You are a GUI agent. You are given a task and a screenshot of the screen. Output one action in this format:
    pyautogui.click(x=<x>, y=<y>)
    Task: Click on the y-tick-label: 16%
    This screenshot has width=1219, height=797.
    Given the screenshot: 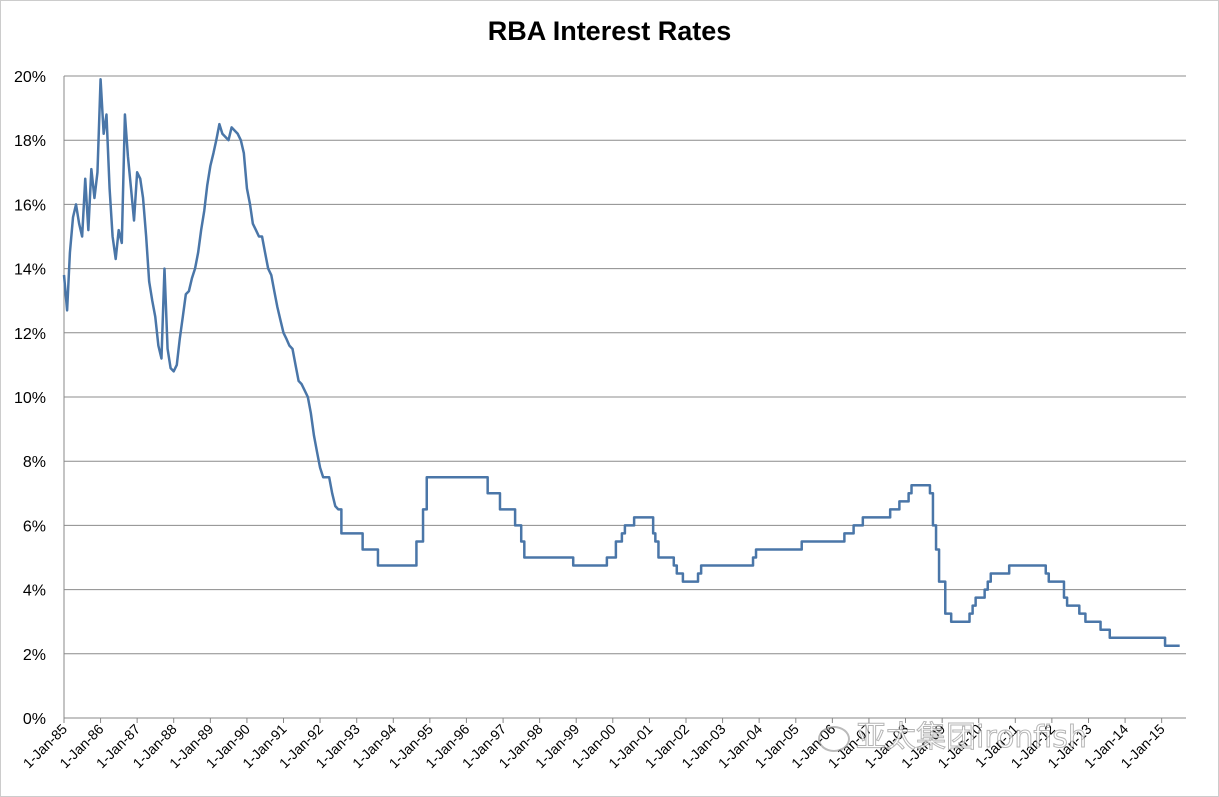 What is the action you would take?
    pyautogui.click(x=30, y=205)
    